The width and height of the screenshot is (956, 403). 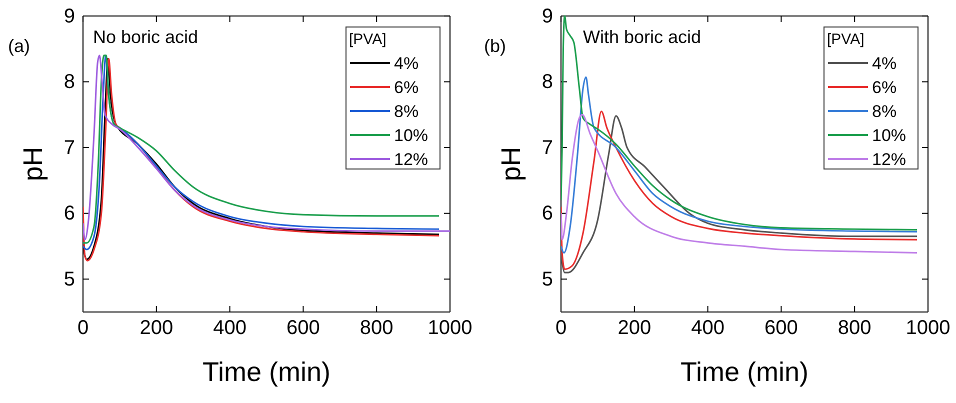 I want to click on annotation: With boric acid, so click(x=642, y=37).